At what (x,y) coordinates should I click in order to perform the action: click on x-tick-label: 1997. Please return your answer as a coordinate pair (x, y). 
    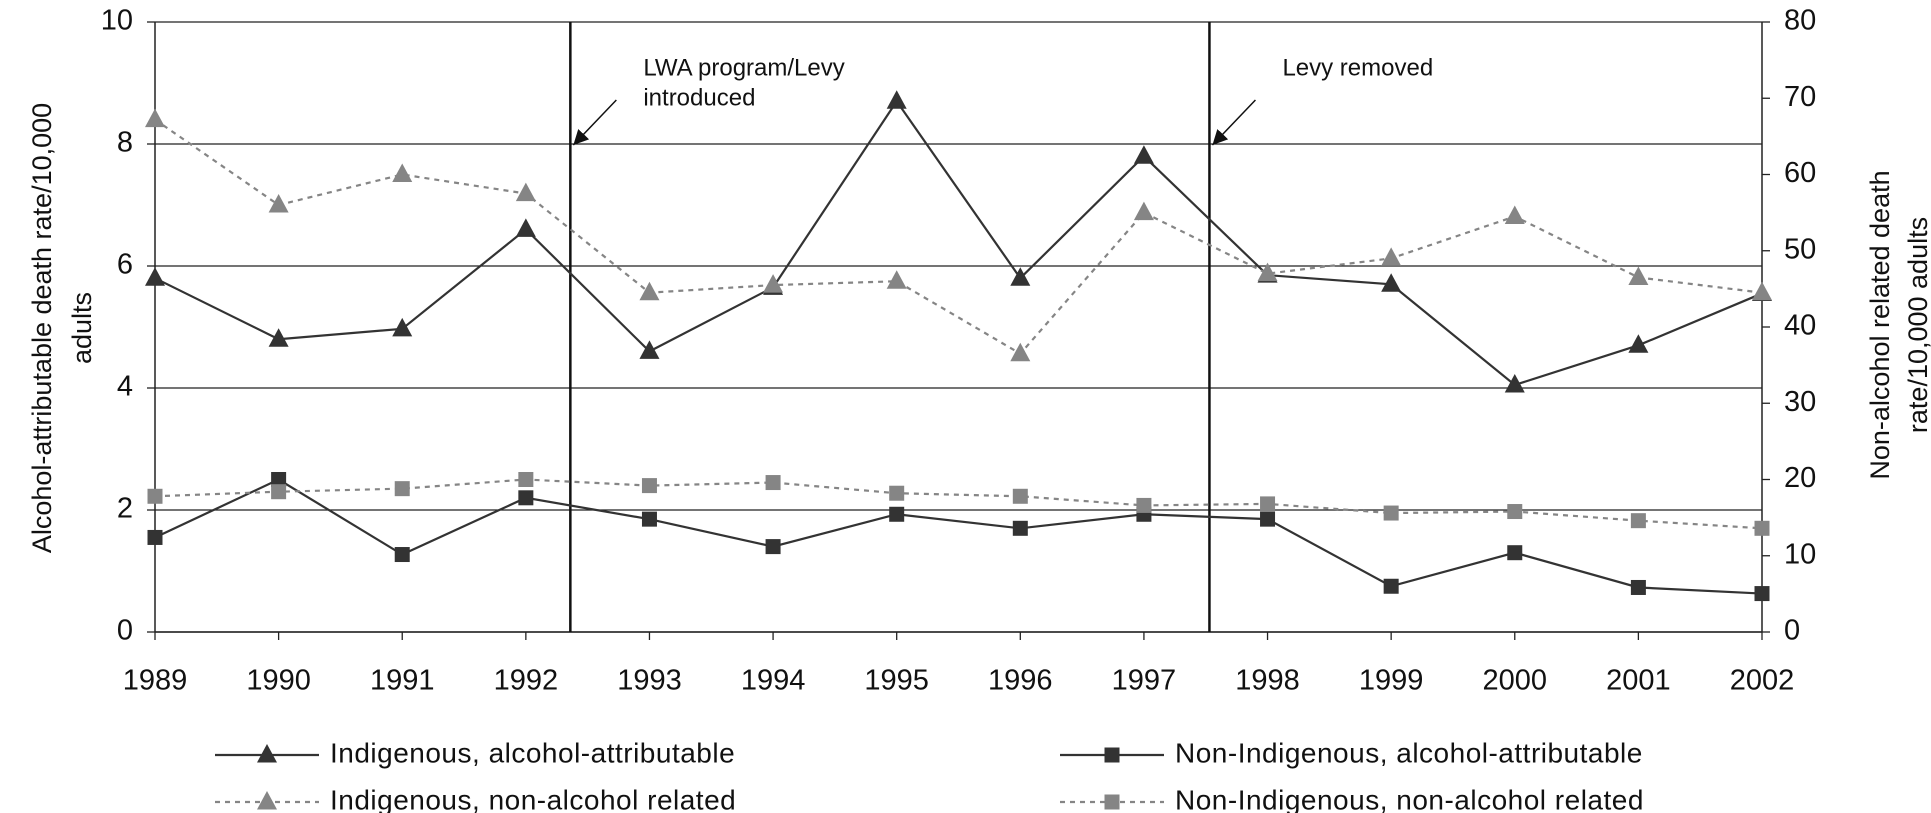
    Looking at the image, I should click on (1144, 681).